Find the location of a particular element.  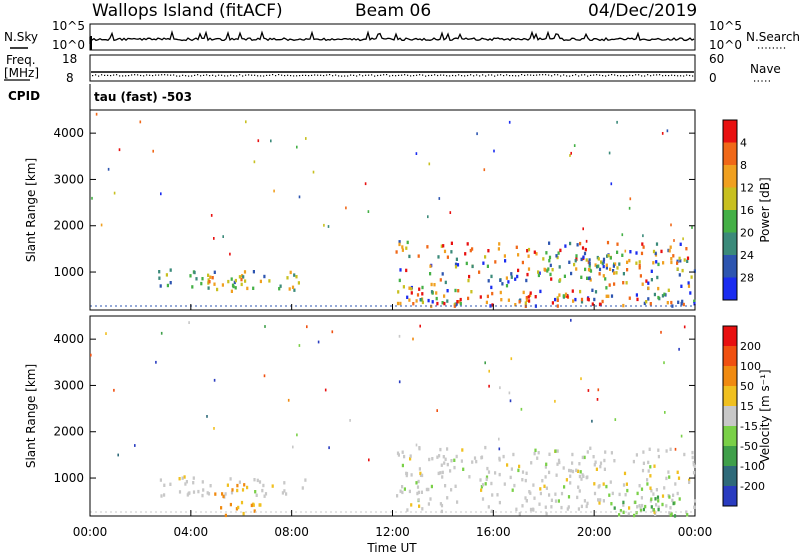

colorbar-segment is located at coordinates (730, 266).